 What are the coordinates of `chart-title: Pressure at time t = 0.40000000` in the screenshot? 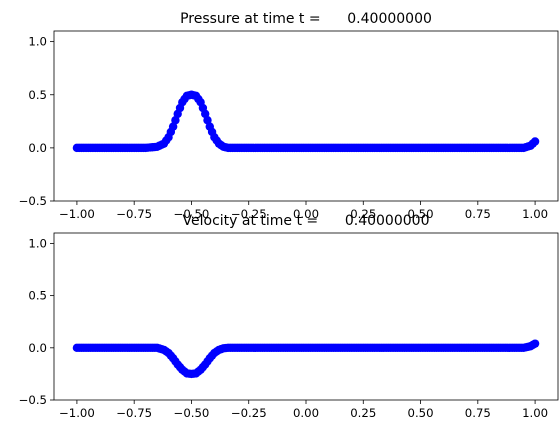 It's located at (306, 19).